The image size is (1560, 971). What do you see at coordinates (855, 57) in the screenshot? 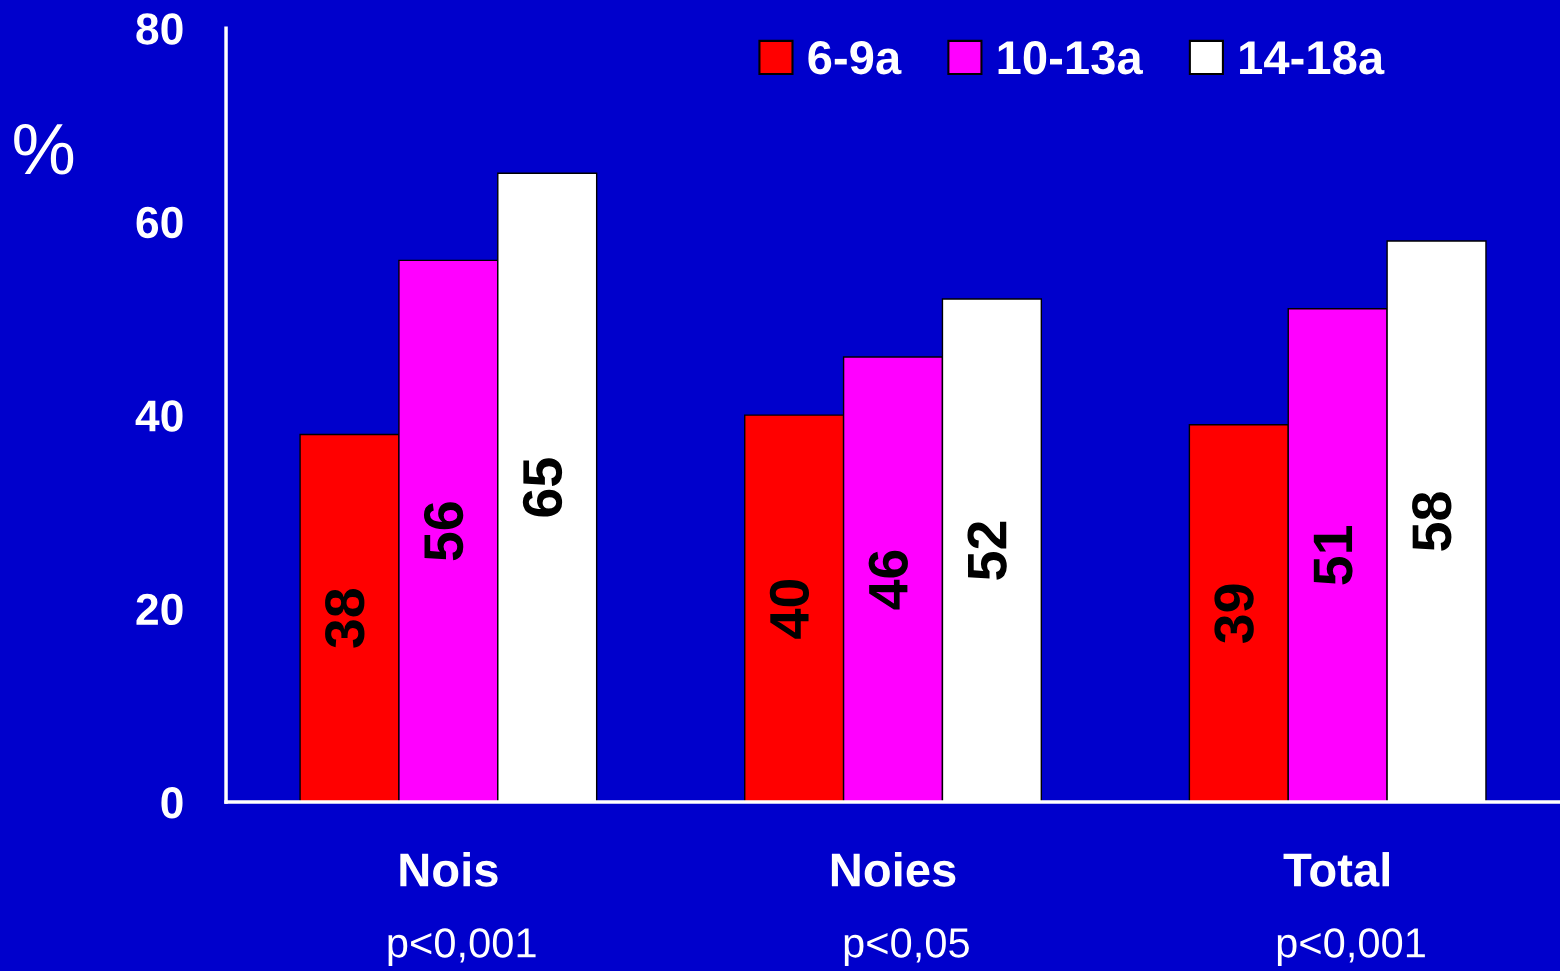
I see `legend-label: 6-9a` at bounding box center [855, 57].